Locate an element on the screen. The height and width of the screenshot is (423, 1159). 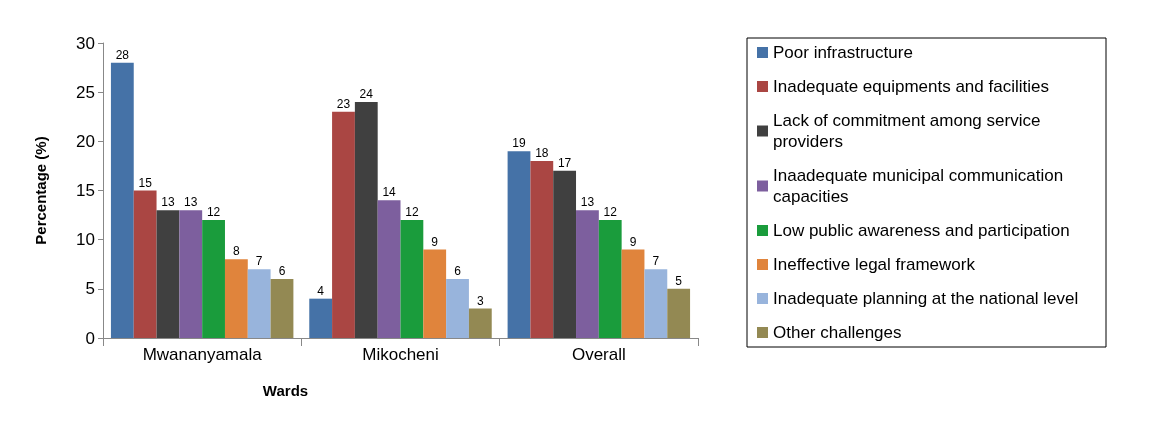
legend-label: Inadequate planning at the national level is located at coordinates (926, 298).